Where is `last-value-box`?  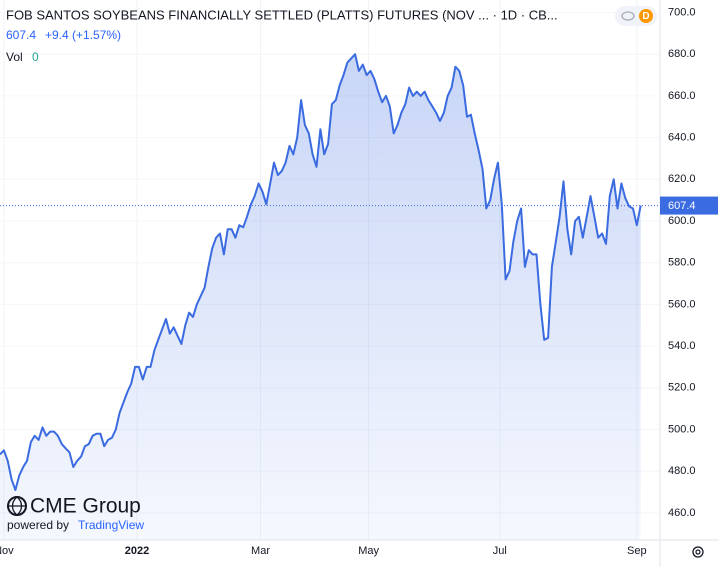
last-value-box is located at coordinates (689, 205).